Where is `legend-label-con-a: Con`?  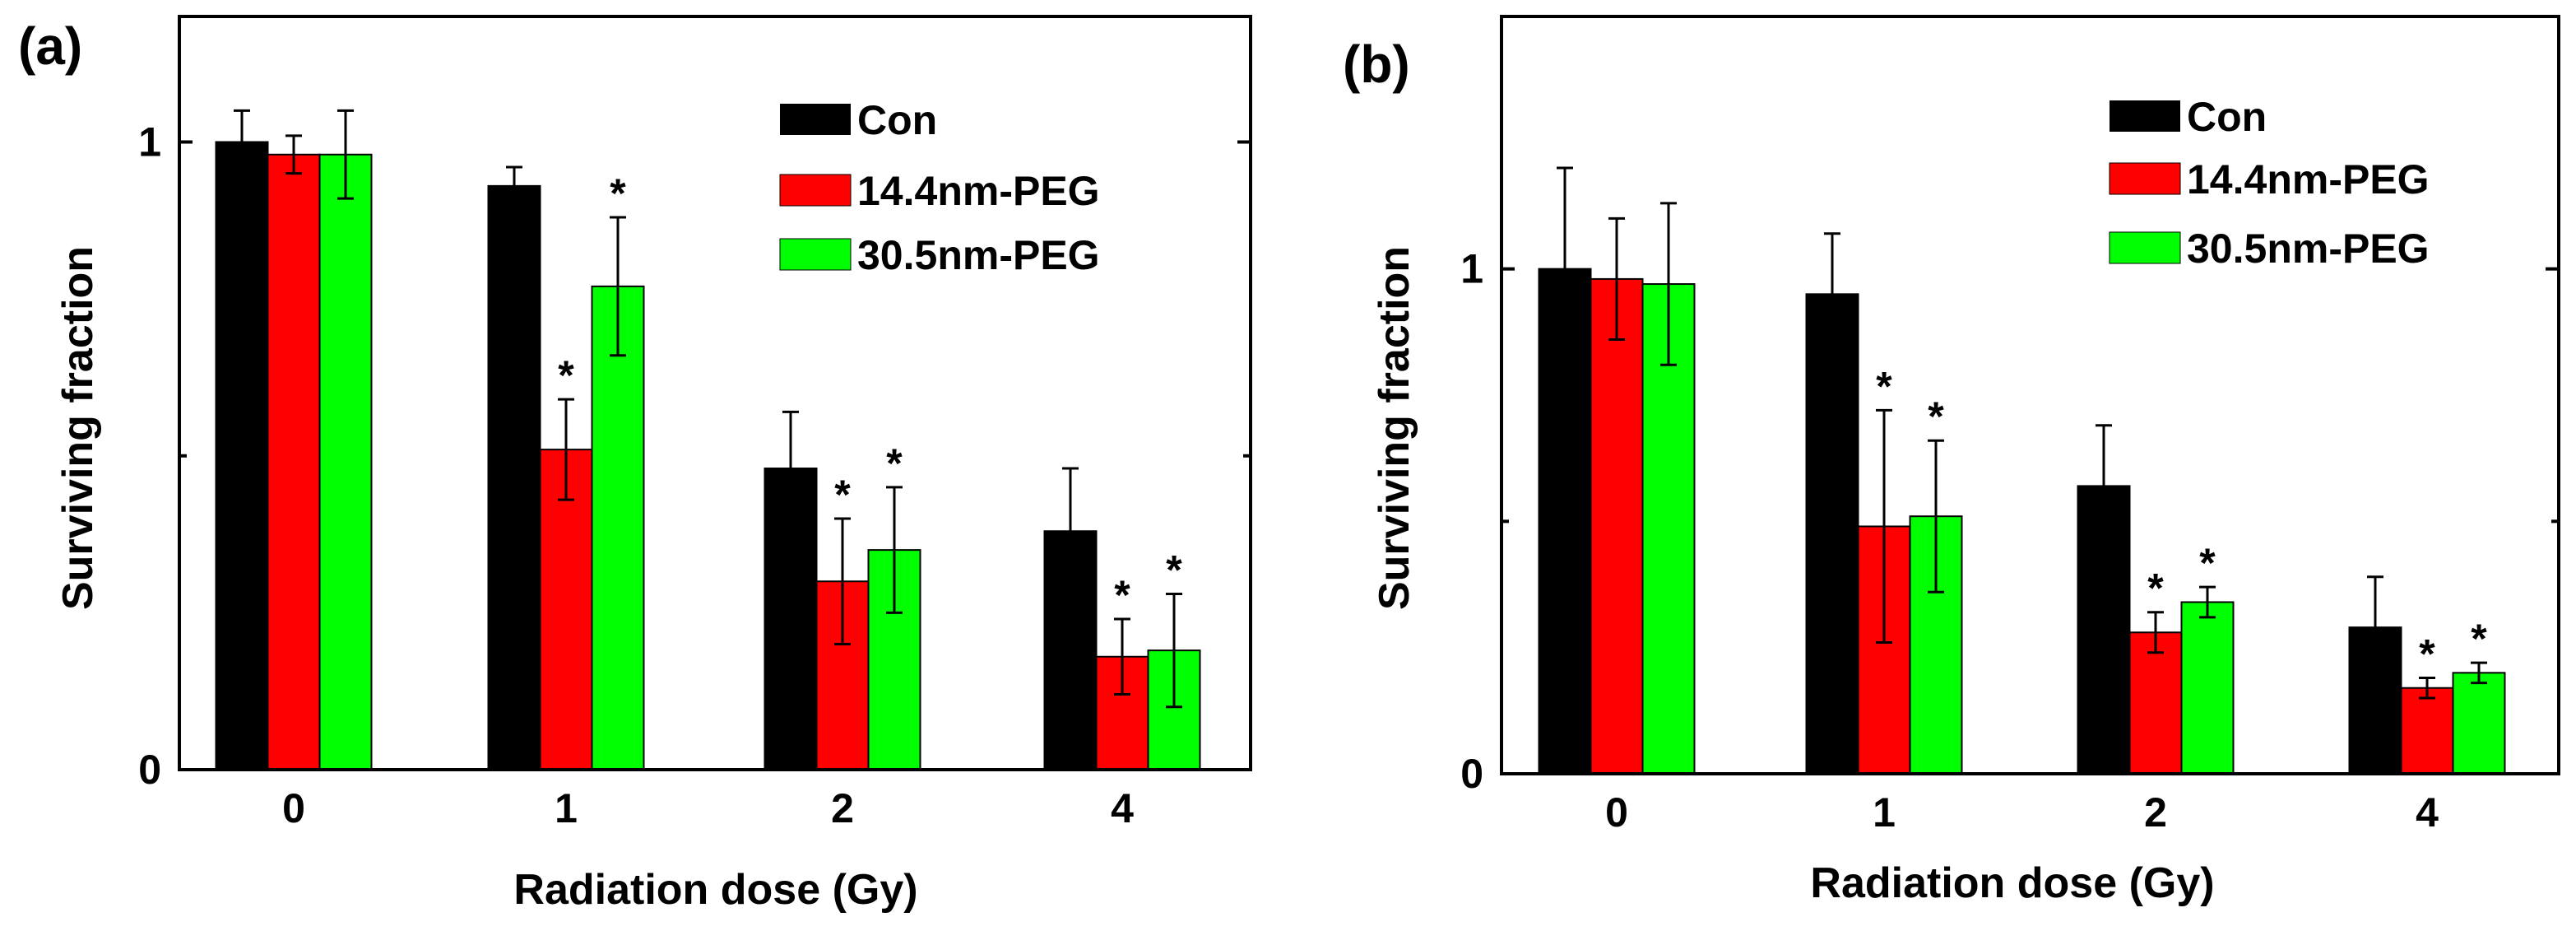 legend-label-con-a: Con is located at coordinates (897, 120).